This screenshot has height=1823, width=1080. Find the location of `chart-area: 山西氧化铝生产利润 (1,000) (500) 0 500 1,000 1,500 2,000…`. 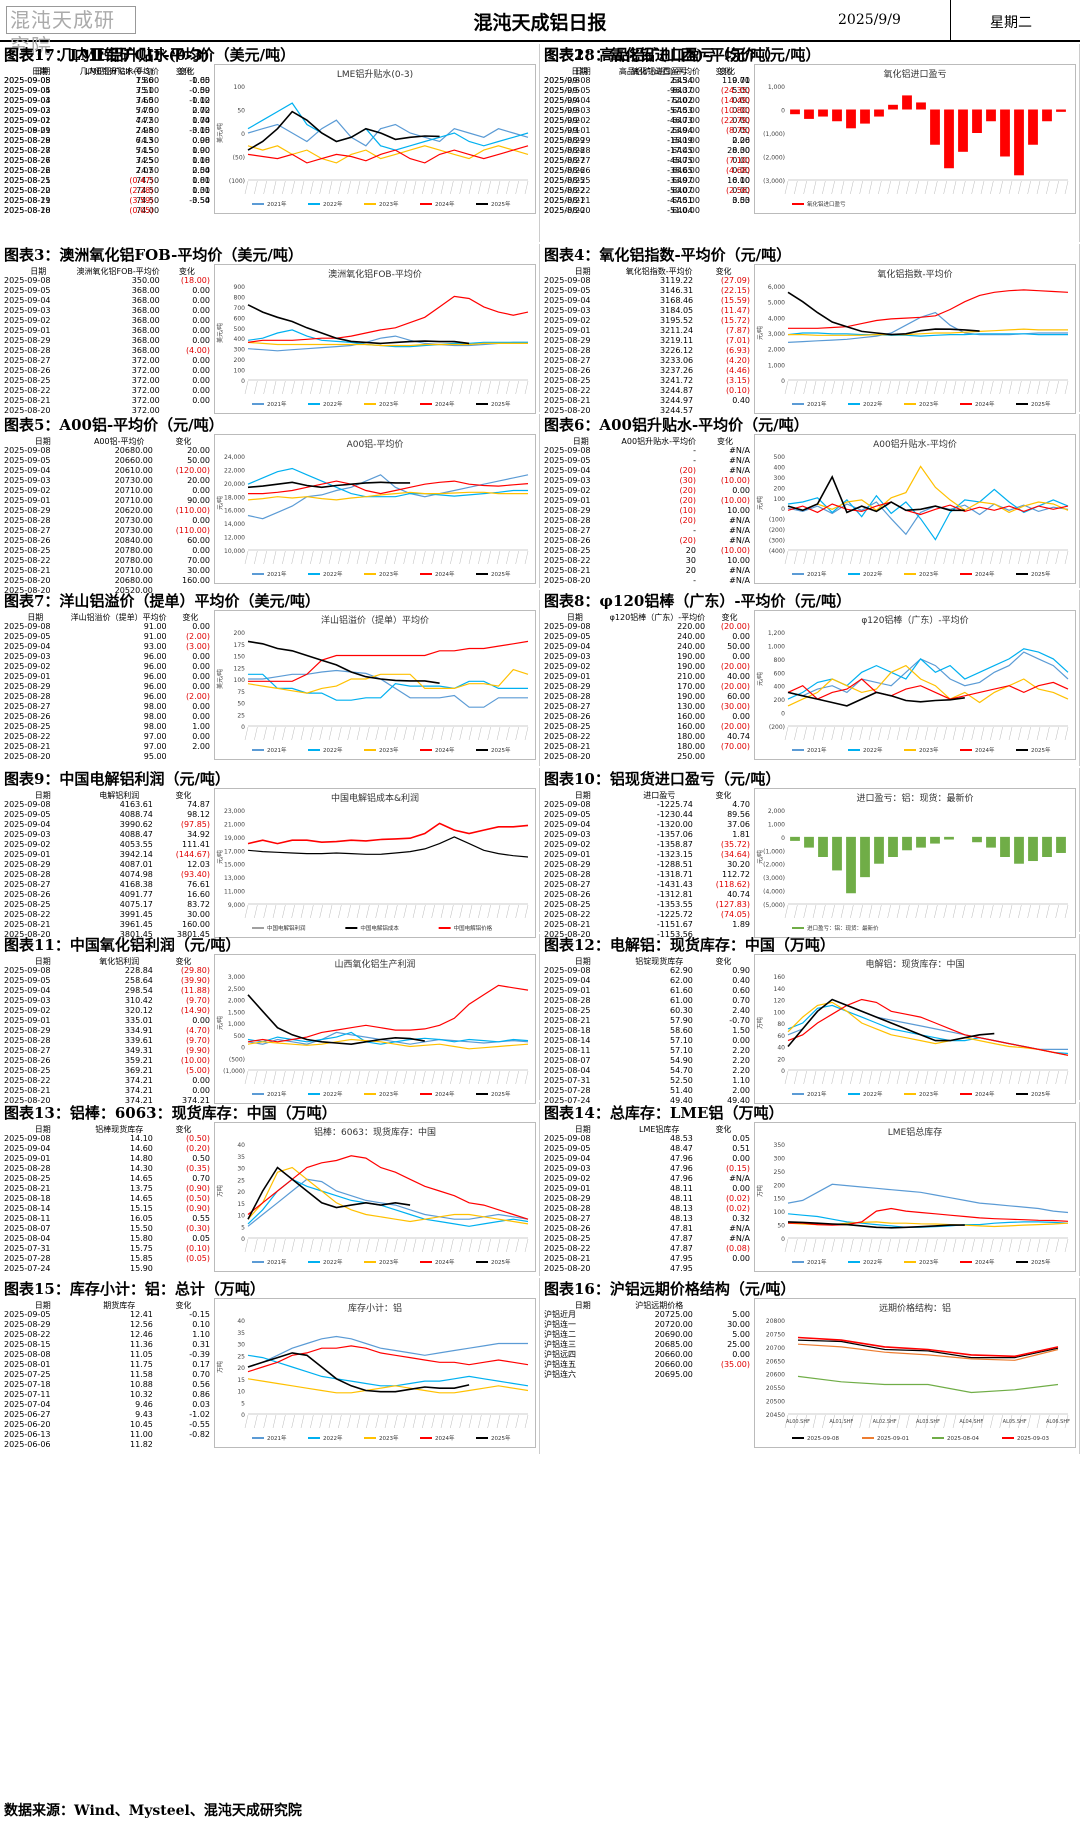

chart-area: 山西氧化铝生产利润 (1,000) (500) 0 500 1,000 1,500 2,000… is located at coordinates (375, 1029).